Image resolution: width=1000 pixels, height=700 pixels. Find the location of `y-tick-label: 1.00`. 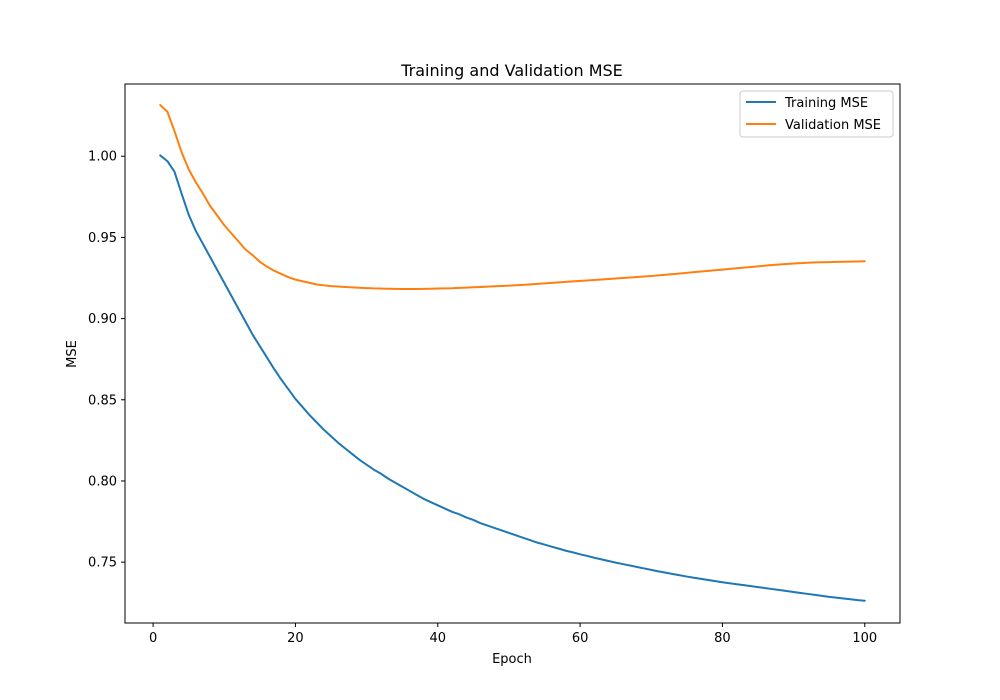

y-tick-label: 1.00 is located at coordinates (102, 157).